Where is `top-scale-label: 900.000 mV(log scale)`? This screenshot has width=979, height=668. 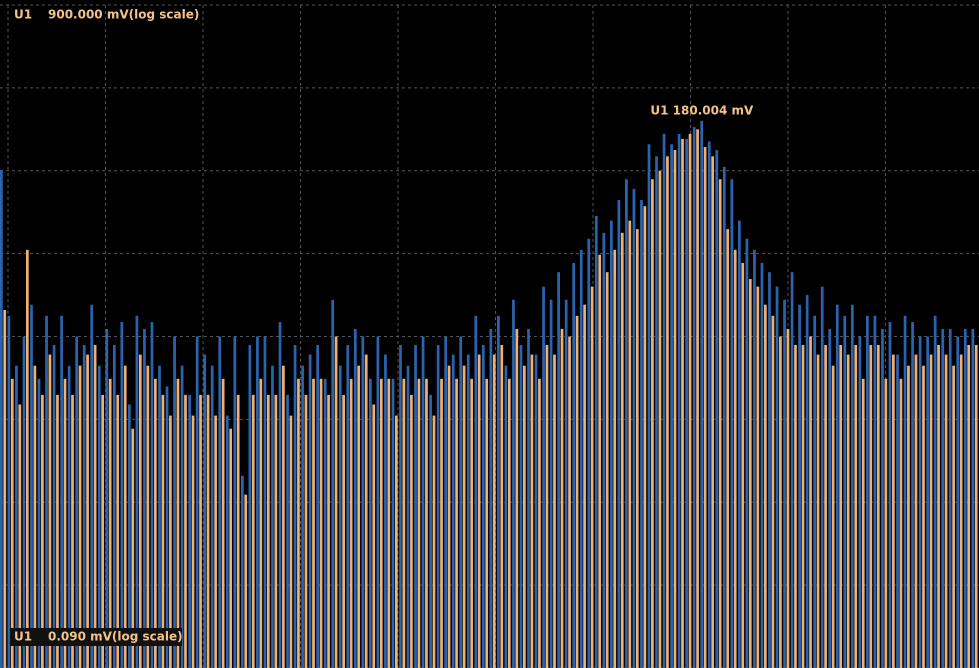 top-scale-label: 900.000 mV(log scale) is located at coordinates (123, 15).